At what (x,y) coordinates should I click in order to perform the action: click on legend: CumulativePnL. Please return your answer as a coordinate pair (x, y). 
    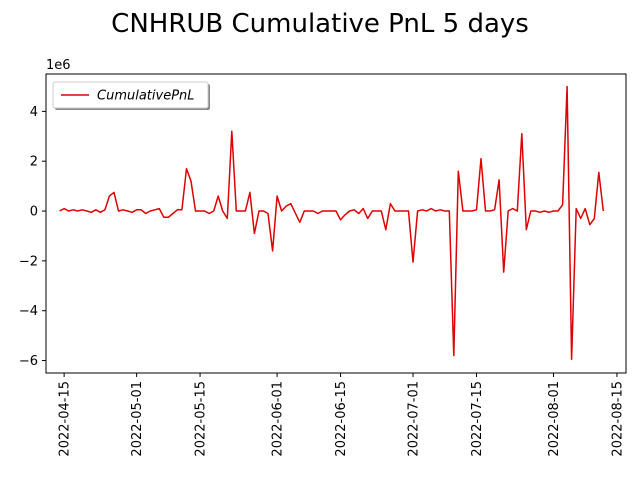
    Looking at the image, I should click on (131, 95).